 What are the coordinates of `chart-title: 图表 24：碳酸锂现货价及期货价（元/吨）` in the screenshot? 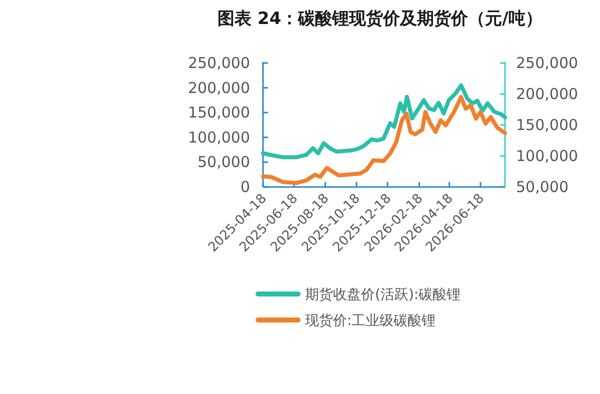 It's located at (380, 19).